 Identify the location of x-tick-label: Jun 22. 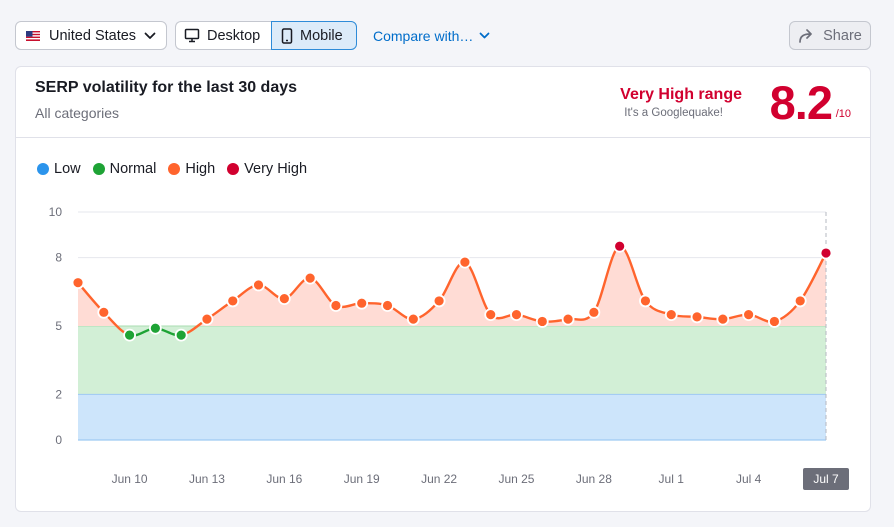
(439, 479).